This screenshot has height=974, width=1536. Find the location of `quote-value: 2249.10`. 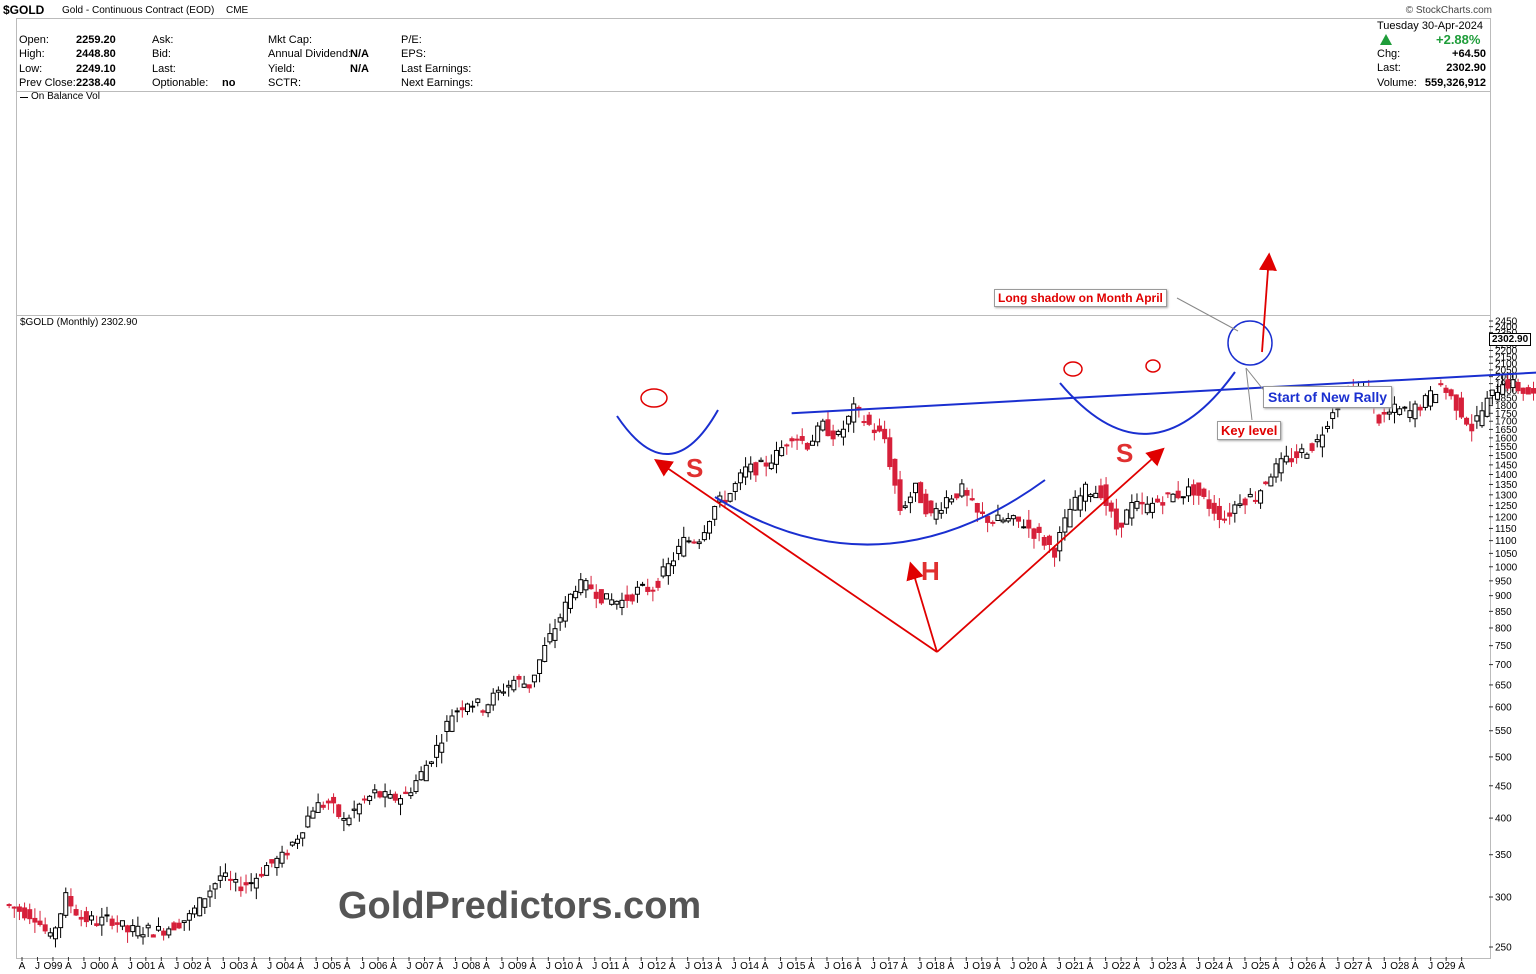

quote-value: 2249.10 is located at coordinates (96, 68).